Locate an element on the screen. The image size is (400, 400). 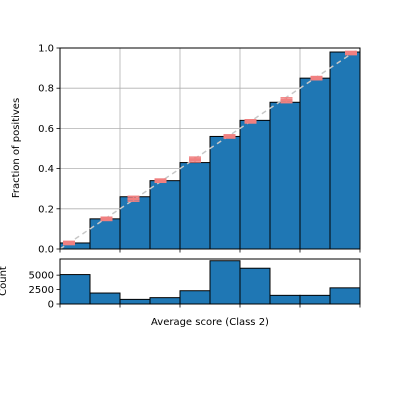
y-tick-label: 0.8 is located at coordinates (46, 89).